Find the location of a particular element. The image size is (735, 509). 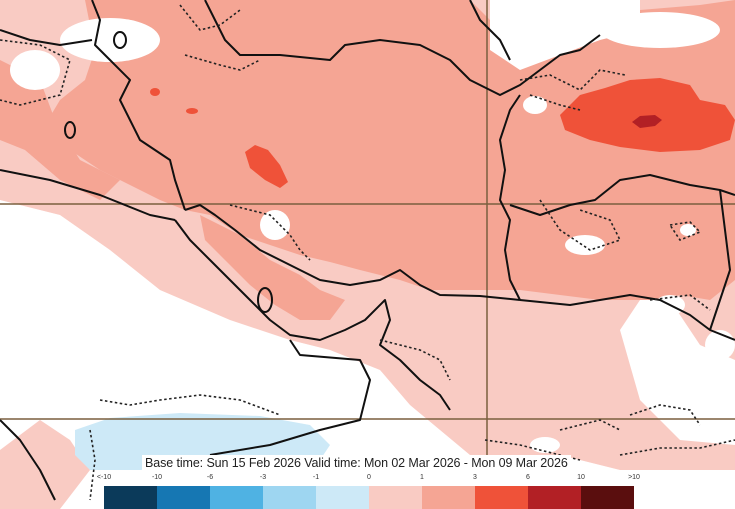

legend-label: -6 is located at coordinates (210, 477).